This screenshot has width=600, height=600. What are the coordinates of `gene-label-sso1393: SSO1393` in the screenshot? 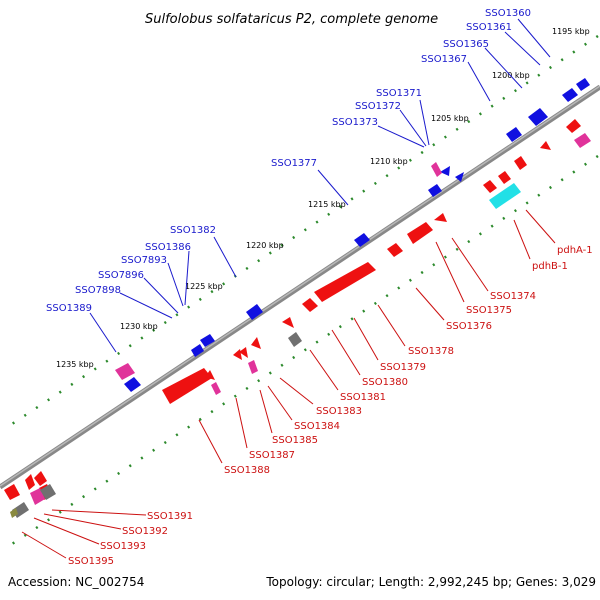 It's located at (123, 546).